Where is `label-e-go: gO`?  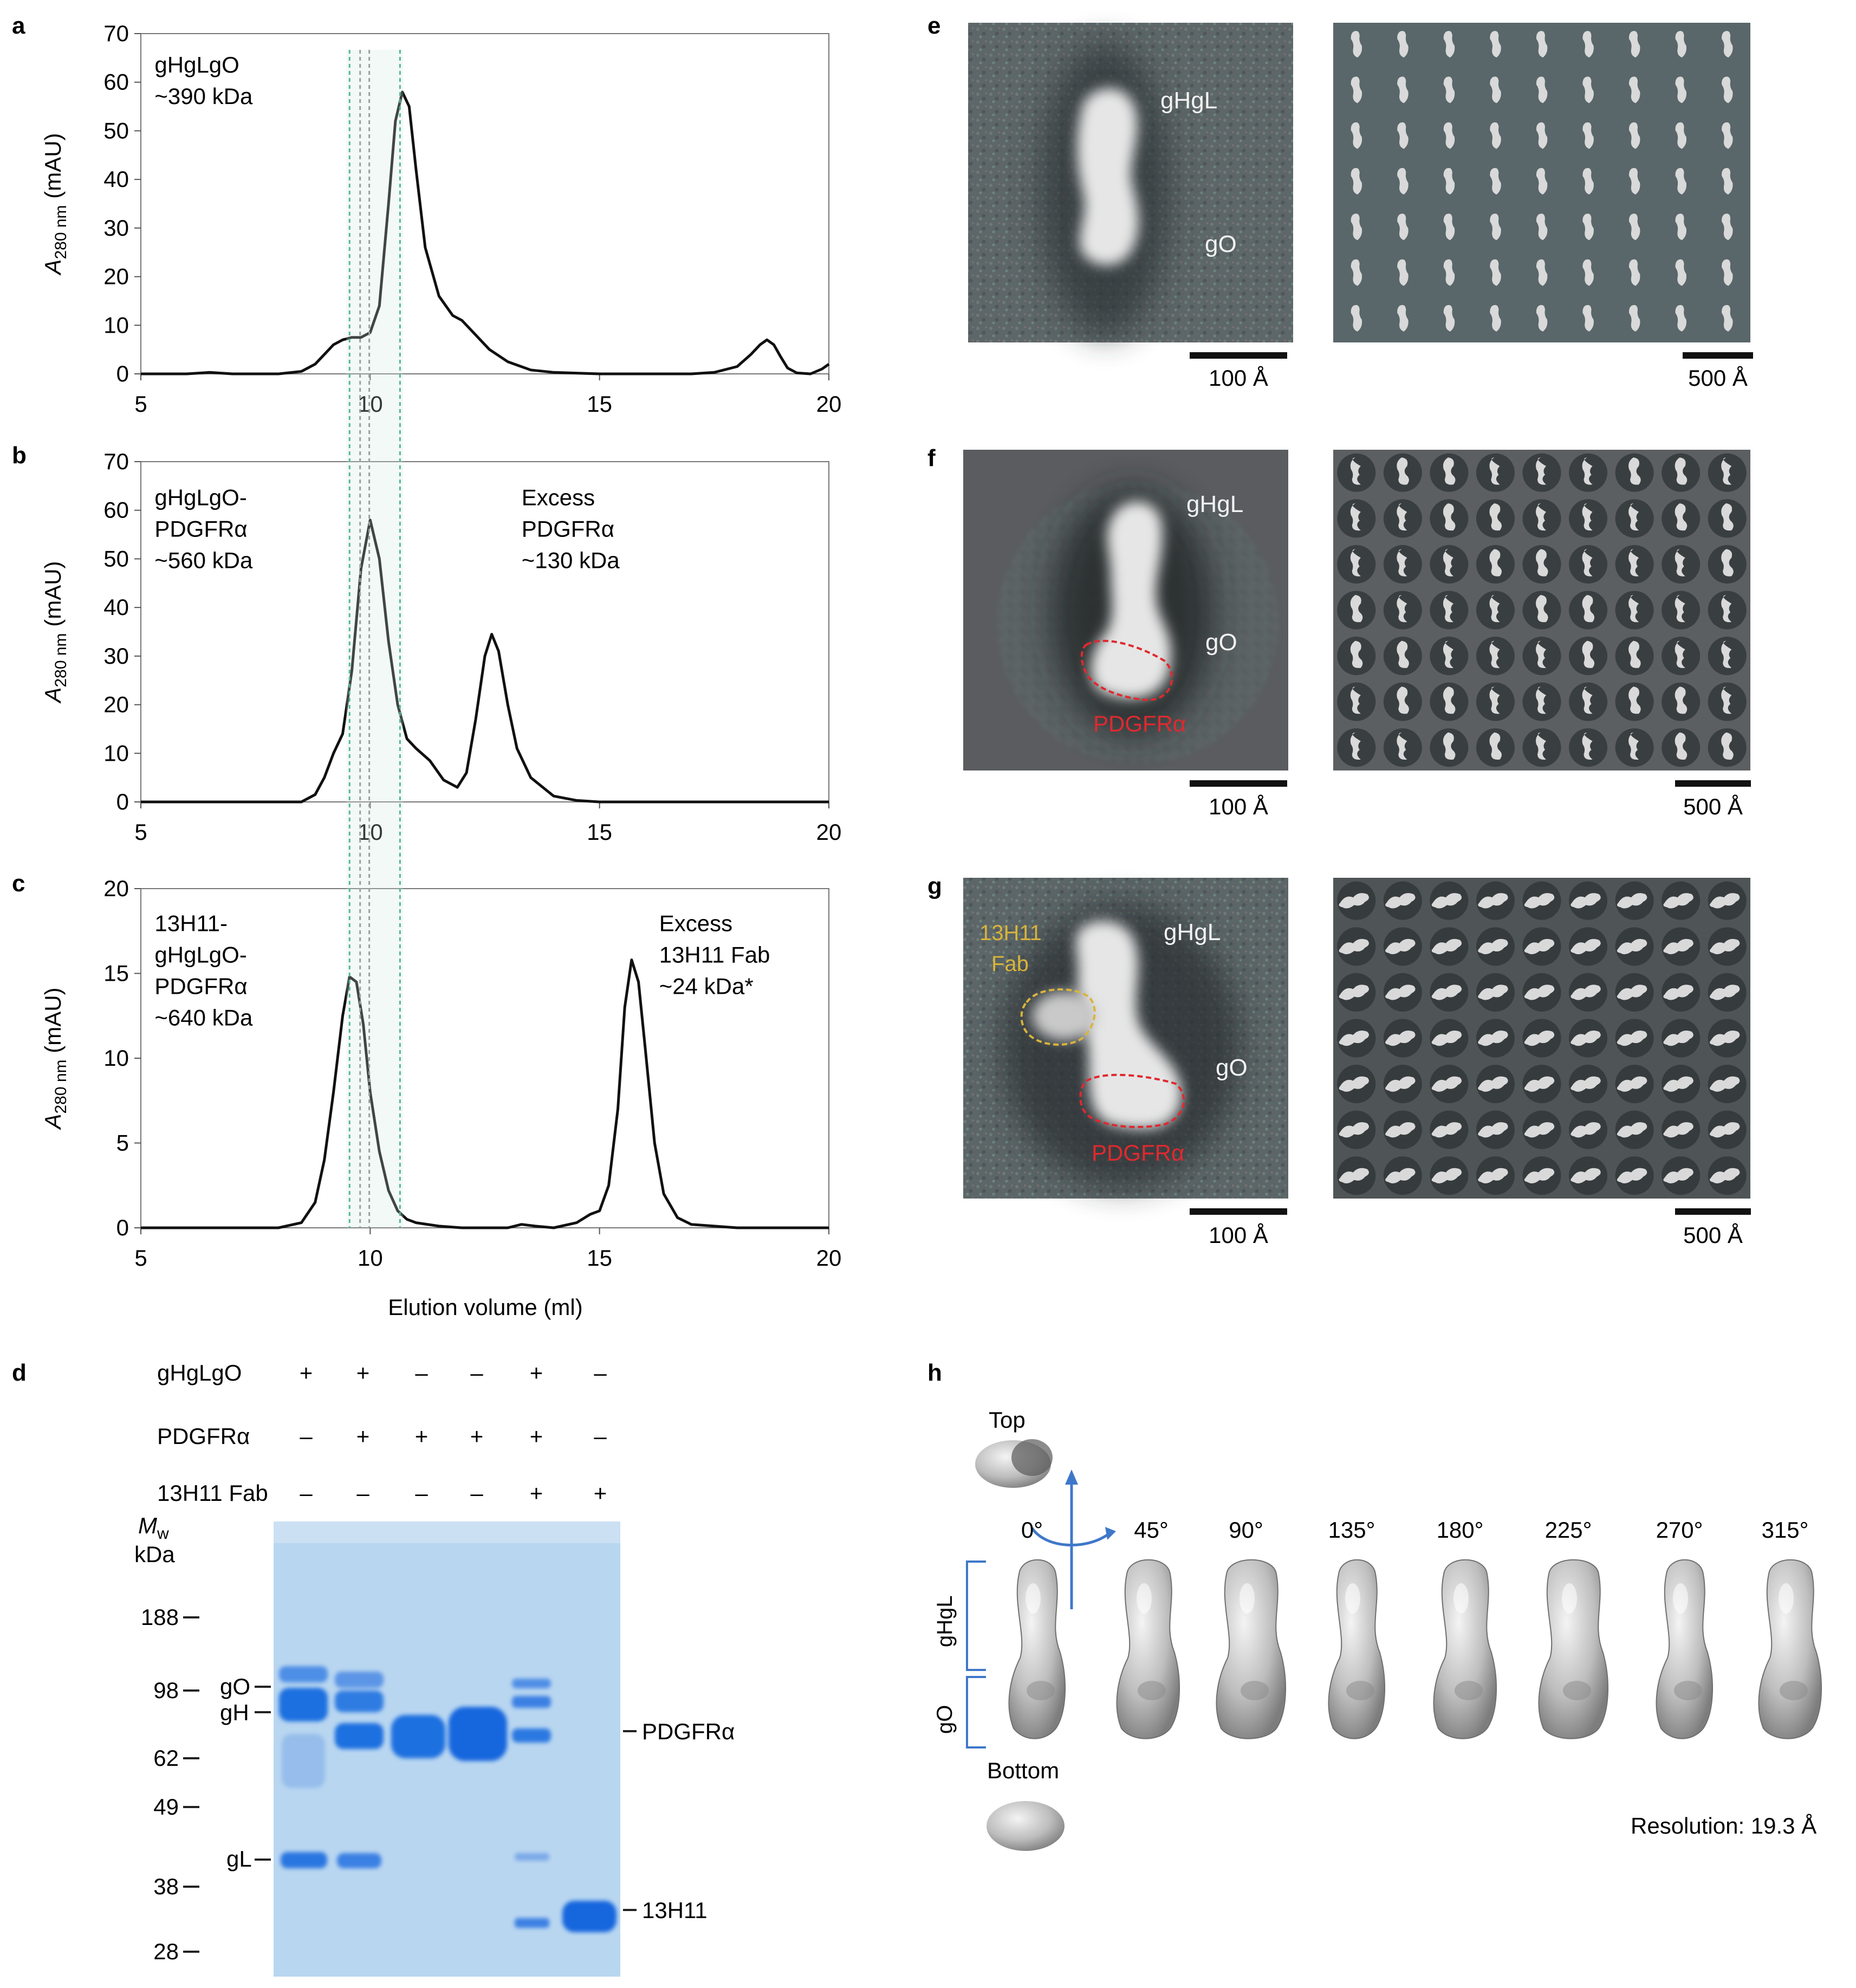 label-e-go: gO is located at coordinates (1221, 244).